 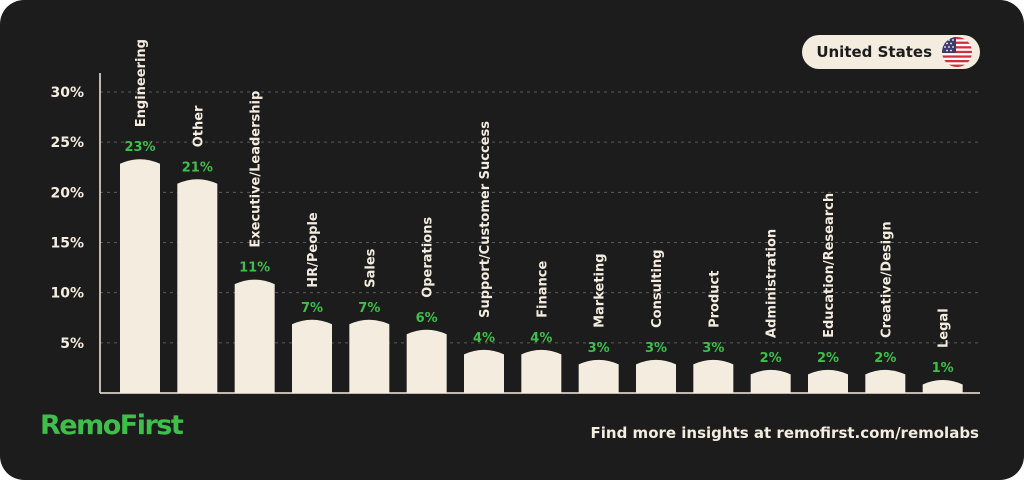 I want to click on category-label: Product, so click(x=714, y=299).